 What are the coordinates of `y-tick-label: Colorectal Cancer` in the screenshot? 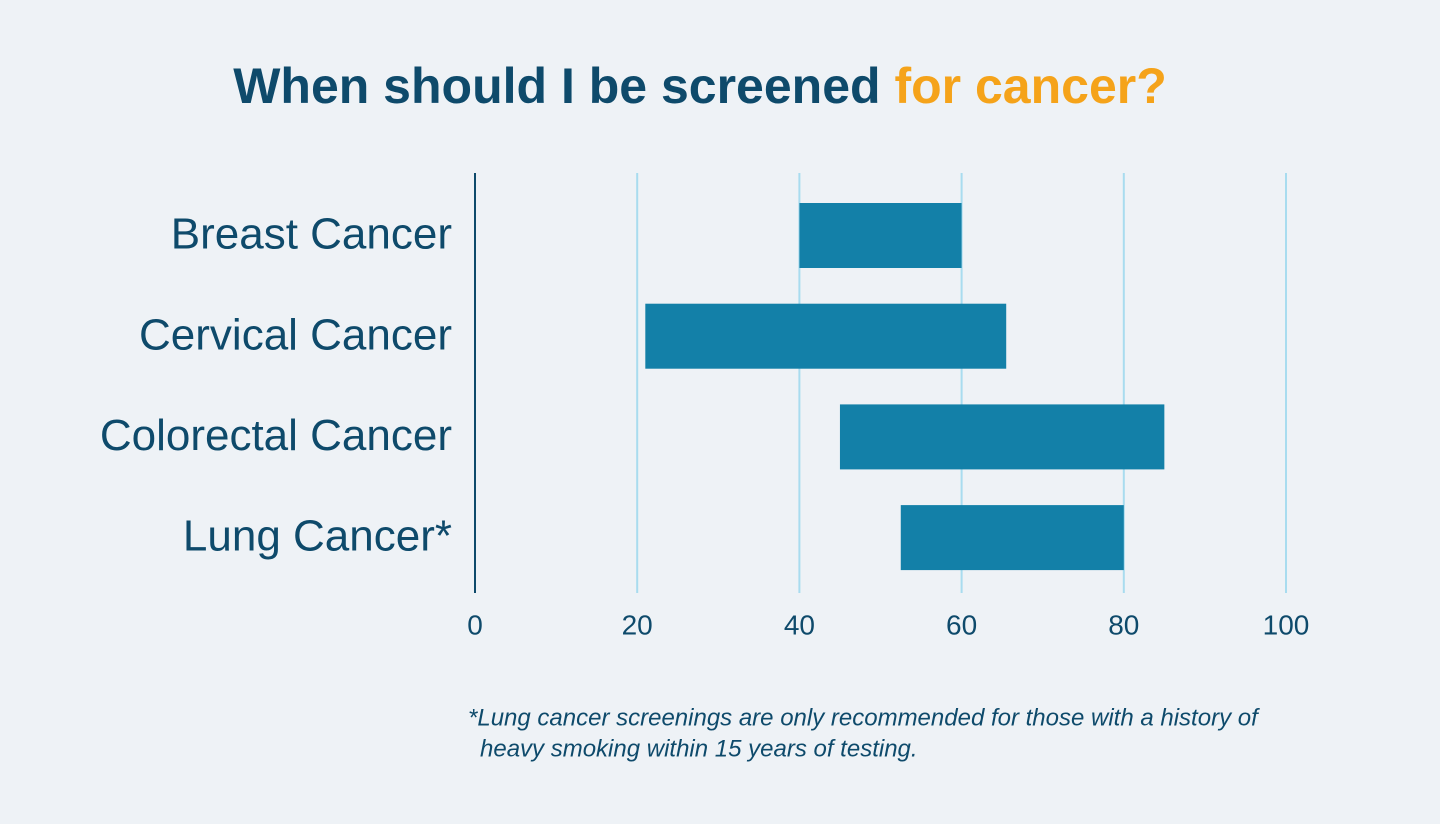 It's located at (276, 435).